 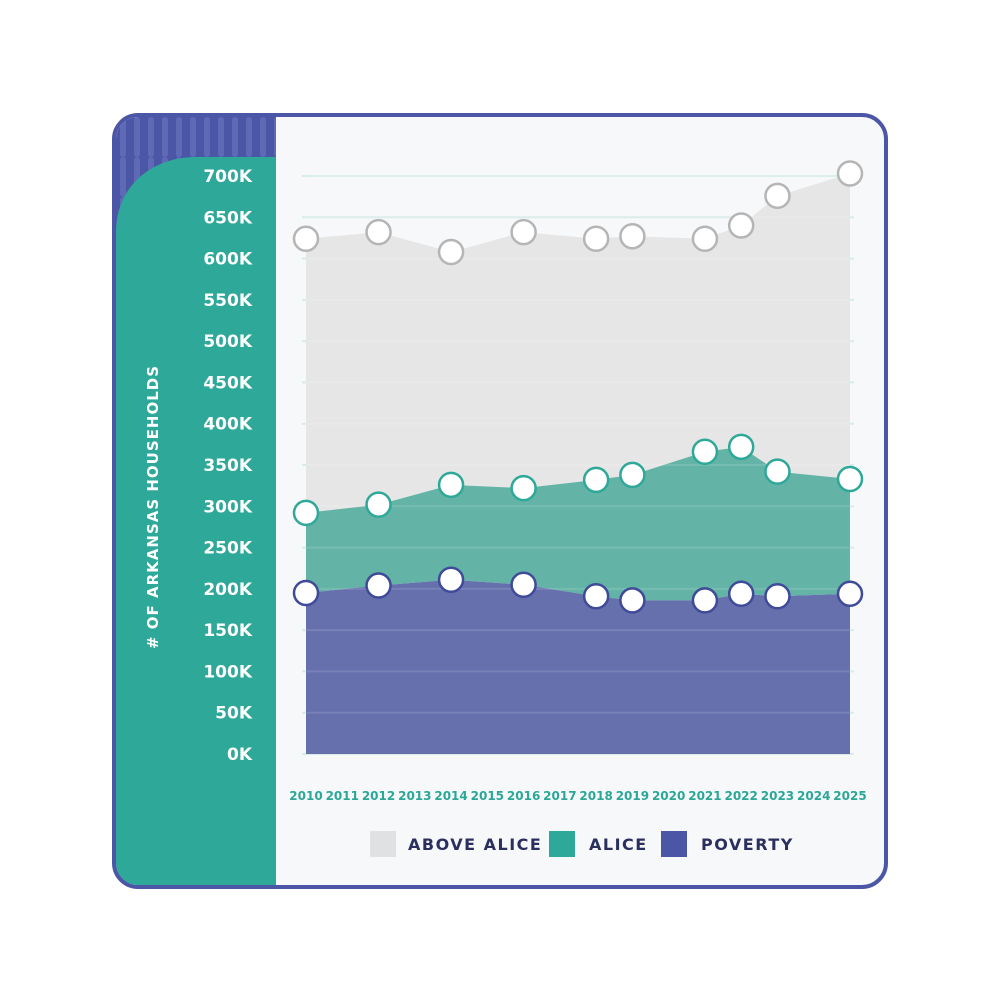 I want to click on y-tick-label: 700K, so click(x=227, y=177).